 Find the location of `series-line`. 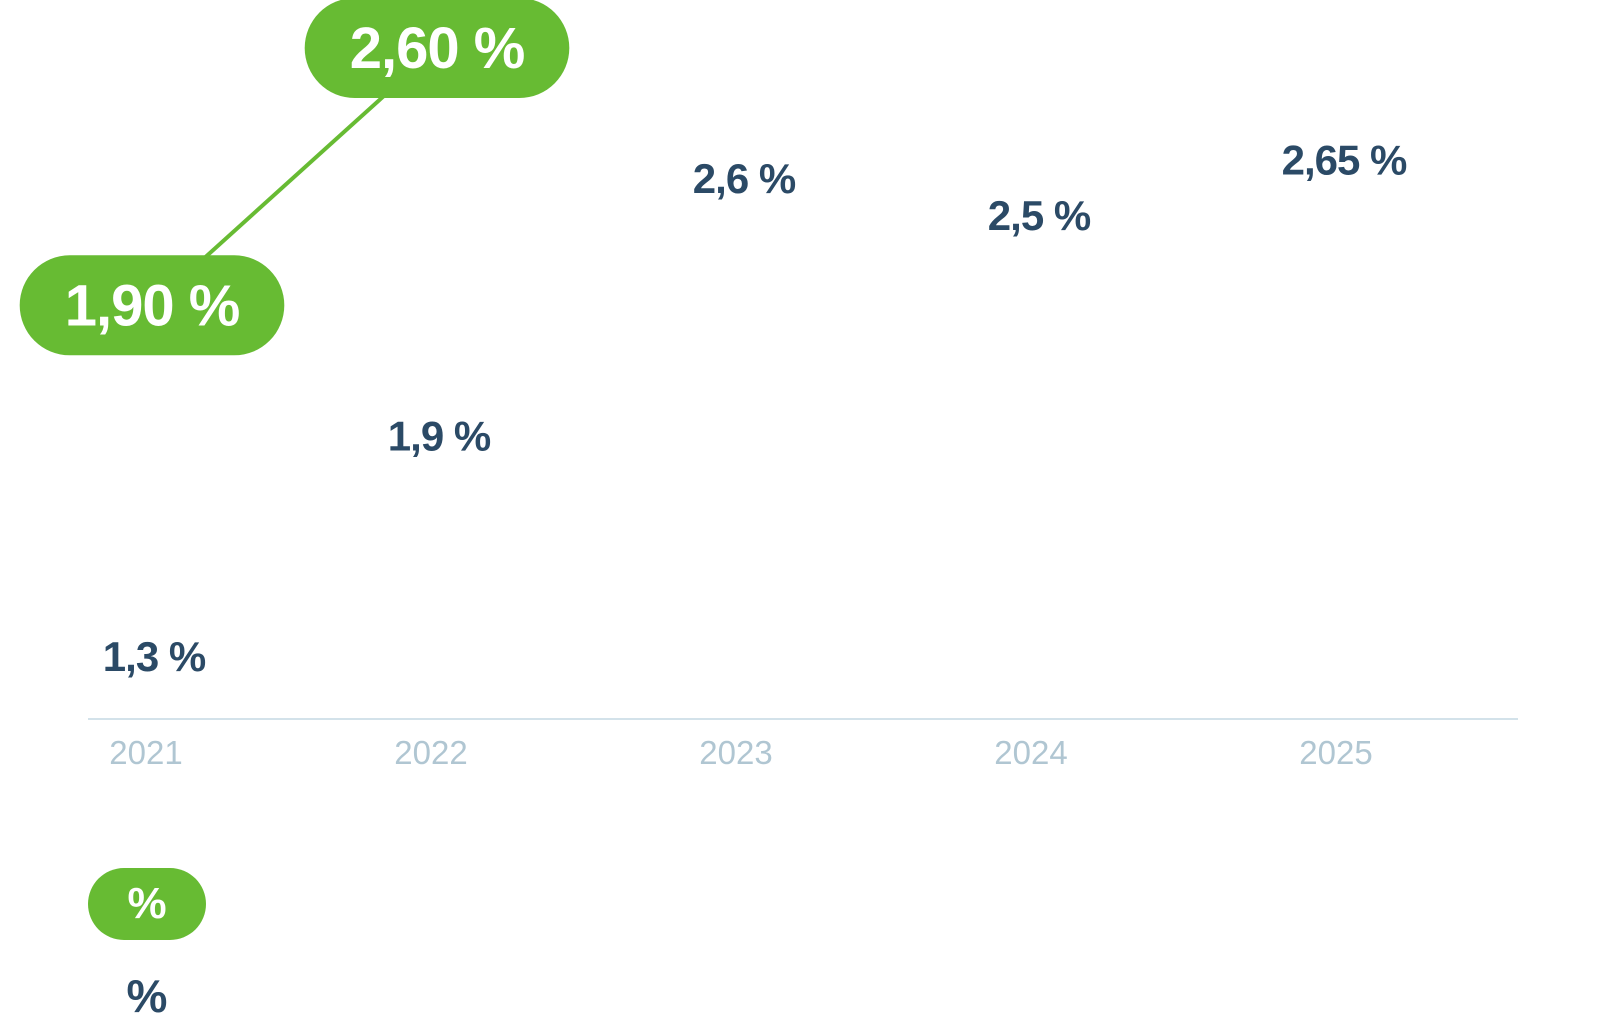

series-line is located at coordinates (335, 153).